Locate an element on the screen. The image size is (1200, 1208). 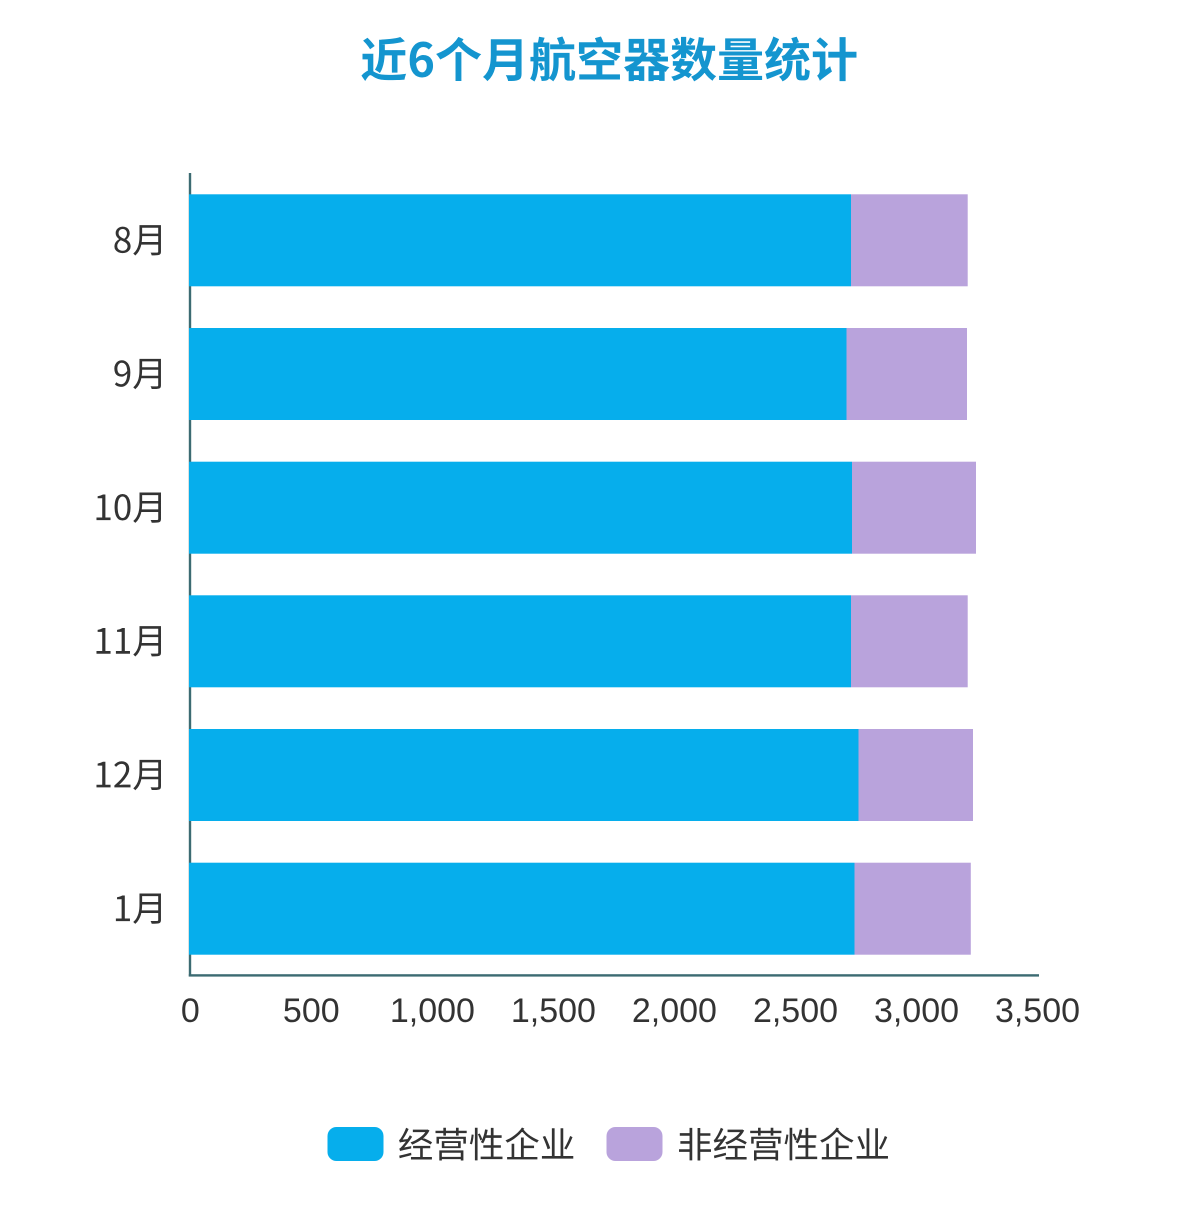
svg-text: 2,000 is located at coordinates (674, 1011).